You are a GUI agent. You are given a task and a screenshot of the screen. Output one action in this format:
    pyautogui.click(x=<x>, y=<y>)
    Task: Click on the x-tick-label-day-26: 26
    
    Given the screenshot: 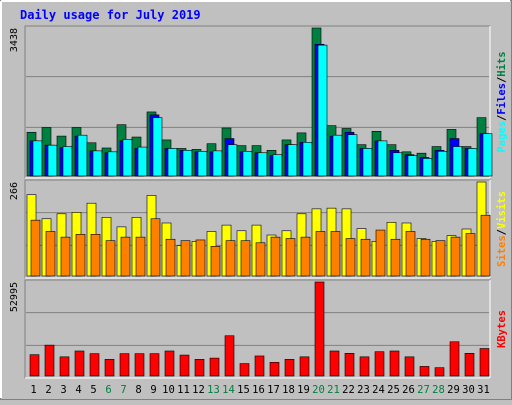 What is the action you would take?
    pyautogui.click(x=408, y=390)
    